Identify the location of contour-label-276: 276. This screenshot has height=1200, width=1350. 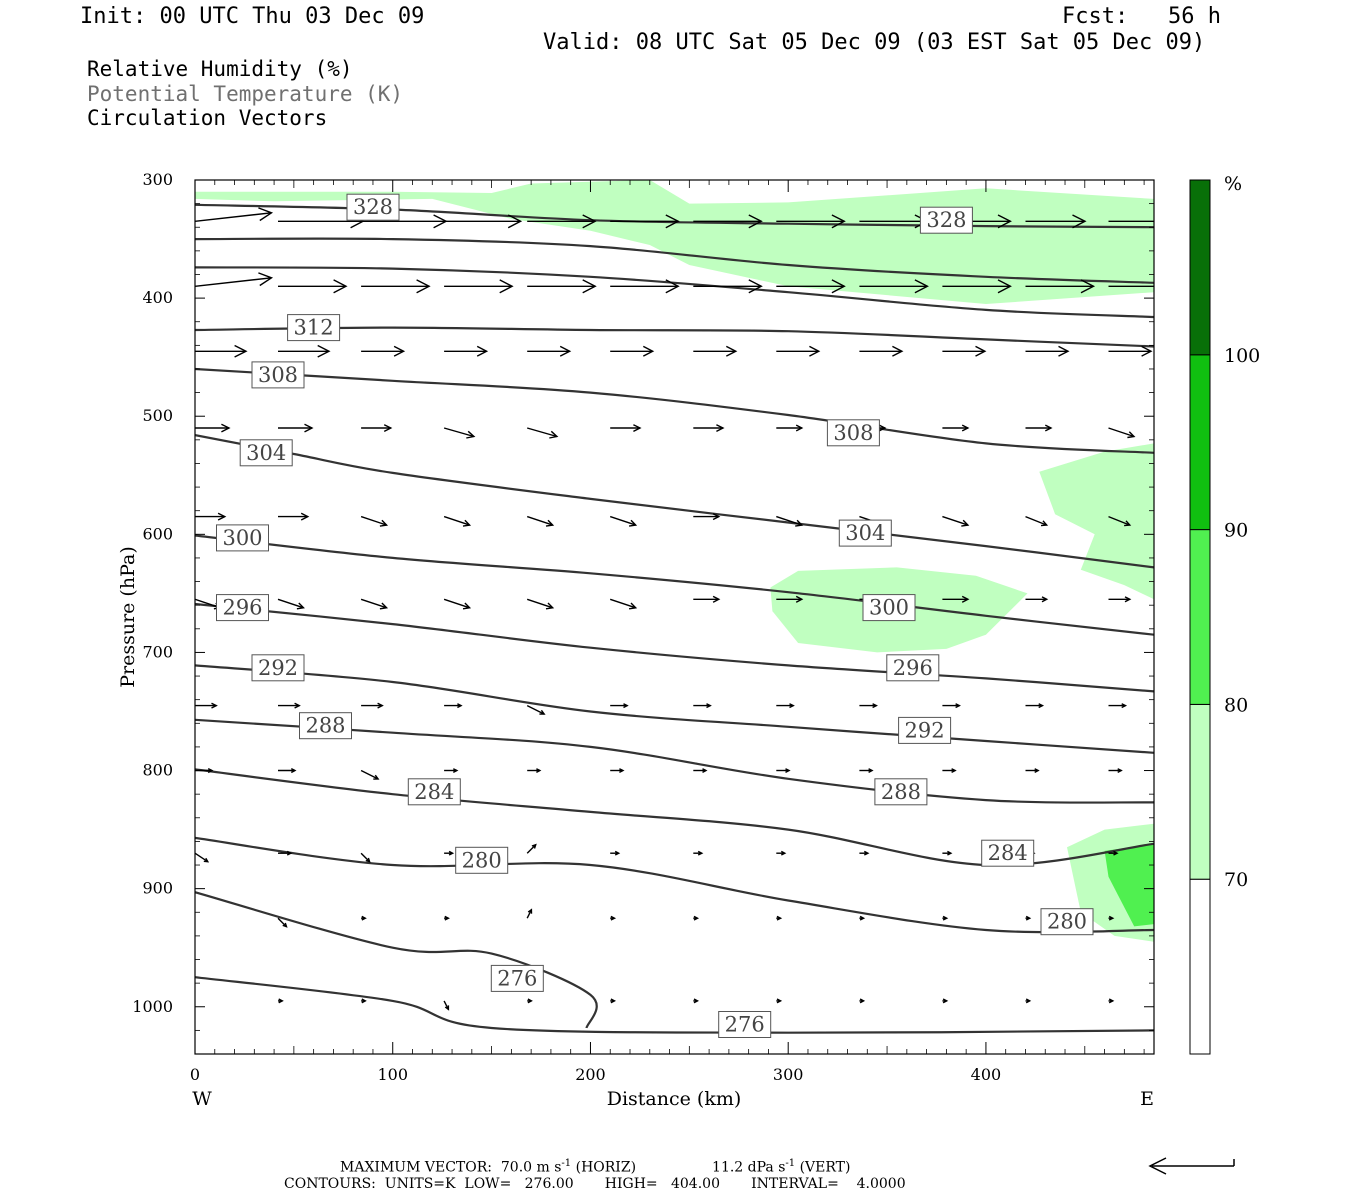
(745, 1024).